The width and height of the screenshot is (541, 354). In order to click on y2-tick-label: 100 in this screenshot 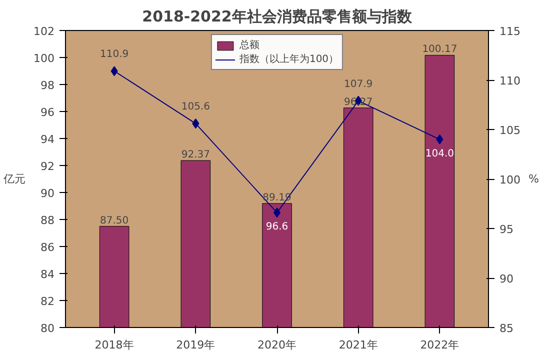, I will do `click(510, 180)`.